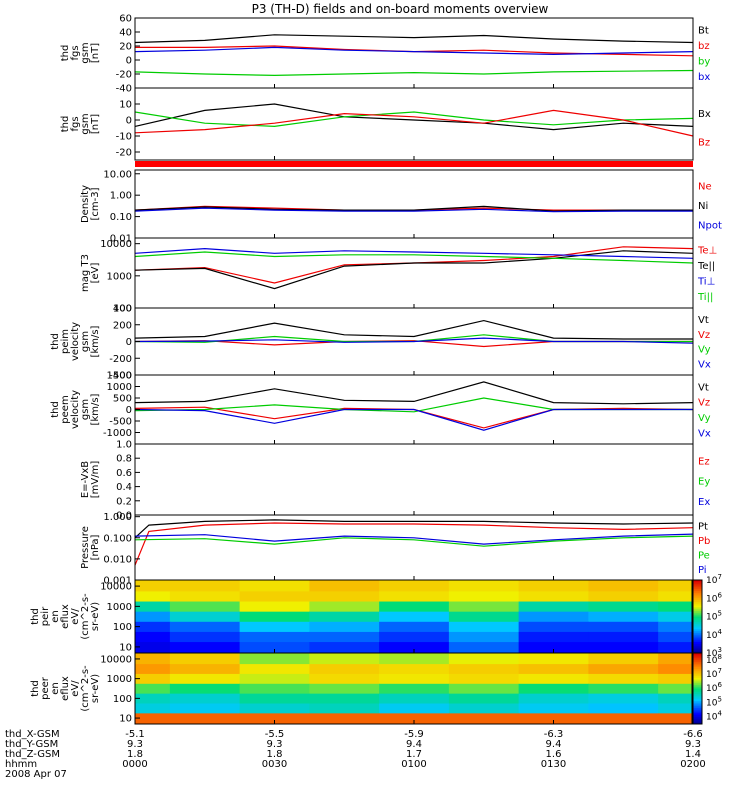 Image resolution: width=750 pixels, height=800 pixels. I want to click on footer-value: -6.6, so click(693, 734).